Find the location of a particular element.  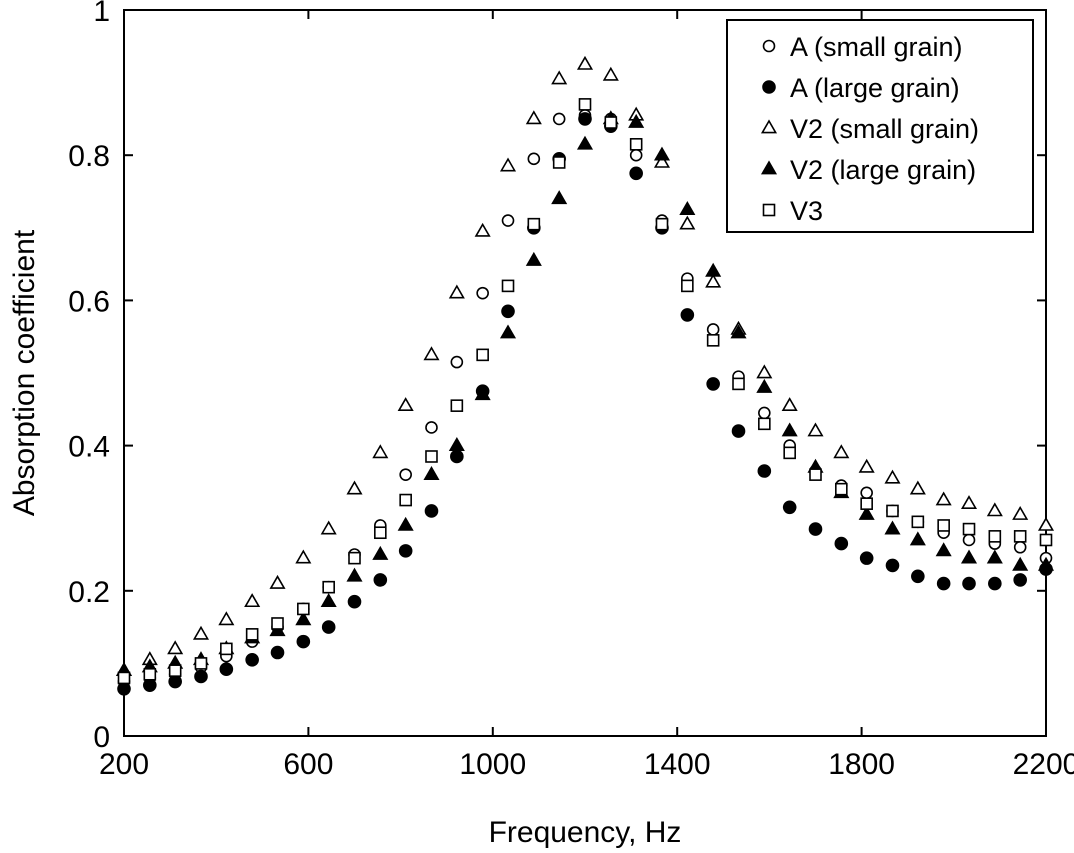

y-tick-label: 0.2 is located at coordinates (89, 592).